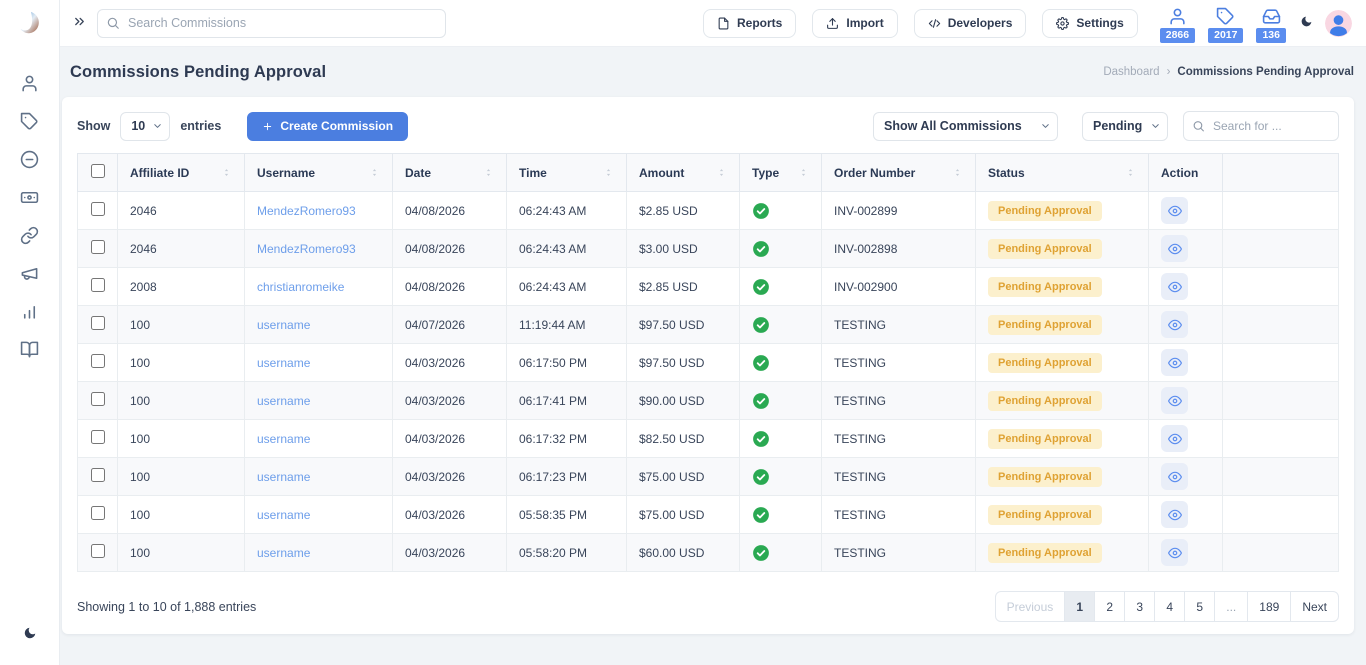 Image resolution: width=1366 pixels, height=665 pixels. I want to click on brand-logo, so click(30, 24).